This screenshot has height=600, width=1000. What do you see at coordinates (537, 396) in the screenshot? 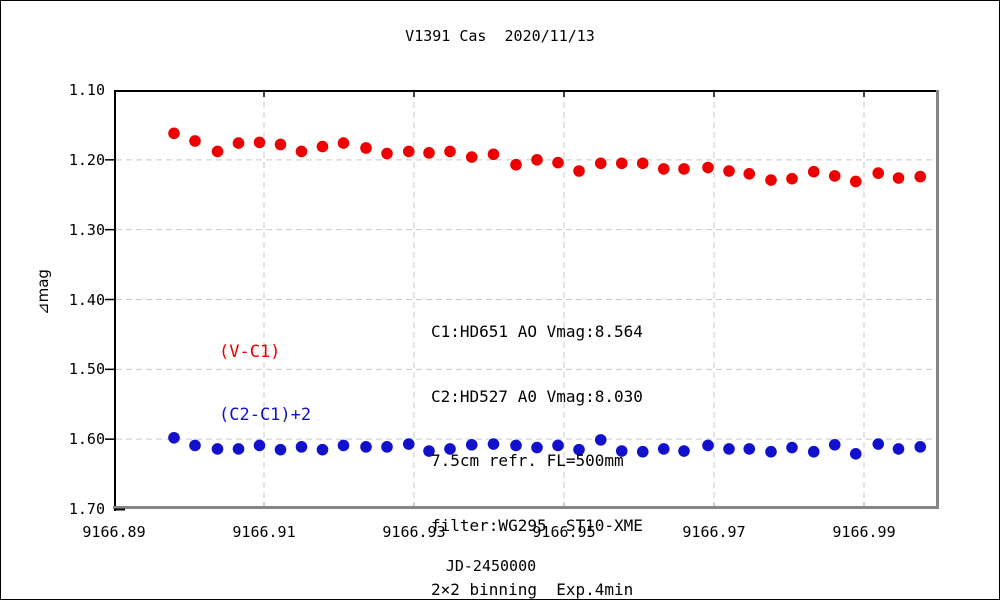
I see `note-line-c2: C2:HD527 A0 Vmag:8.030` at bounding box center [537, 396].